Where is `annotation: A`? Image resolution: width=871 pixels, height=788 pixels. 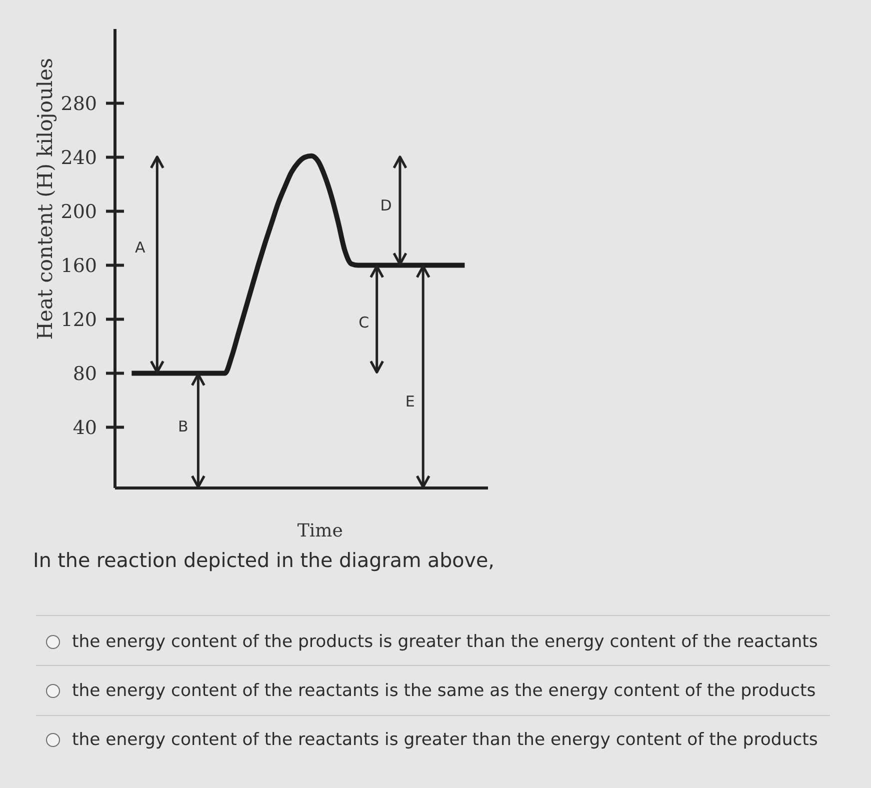
annotation: A is located at coordinates (140, 247).